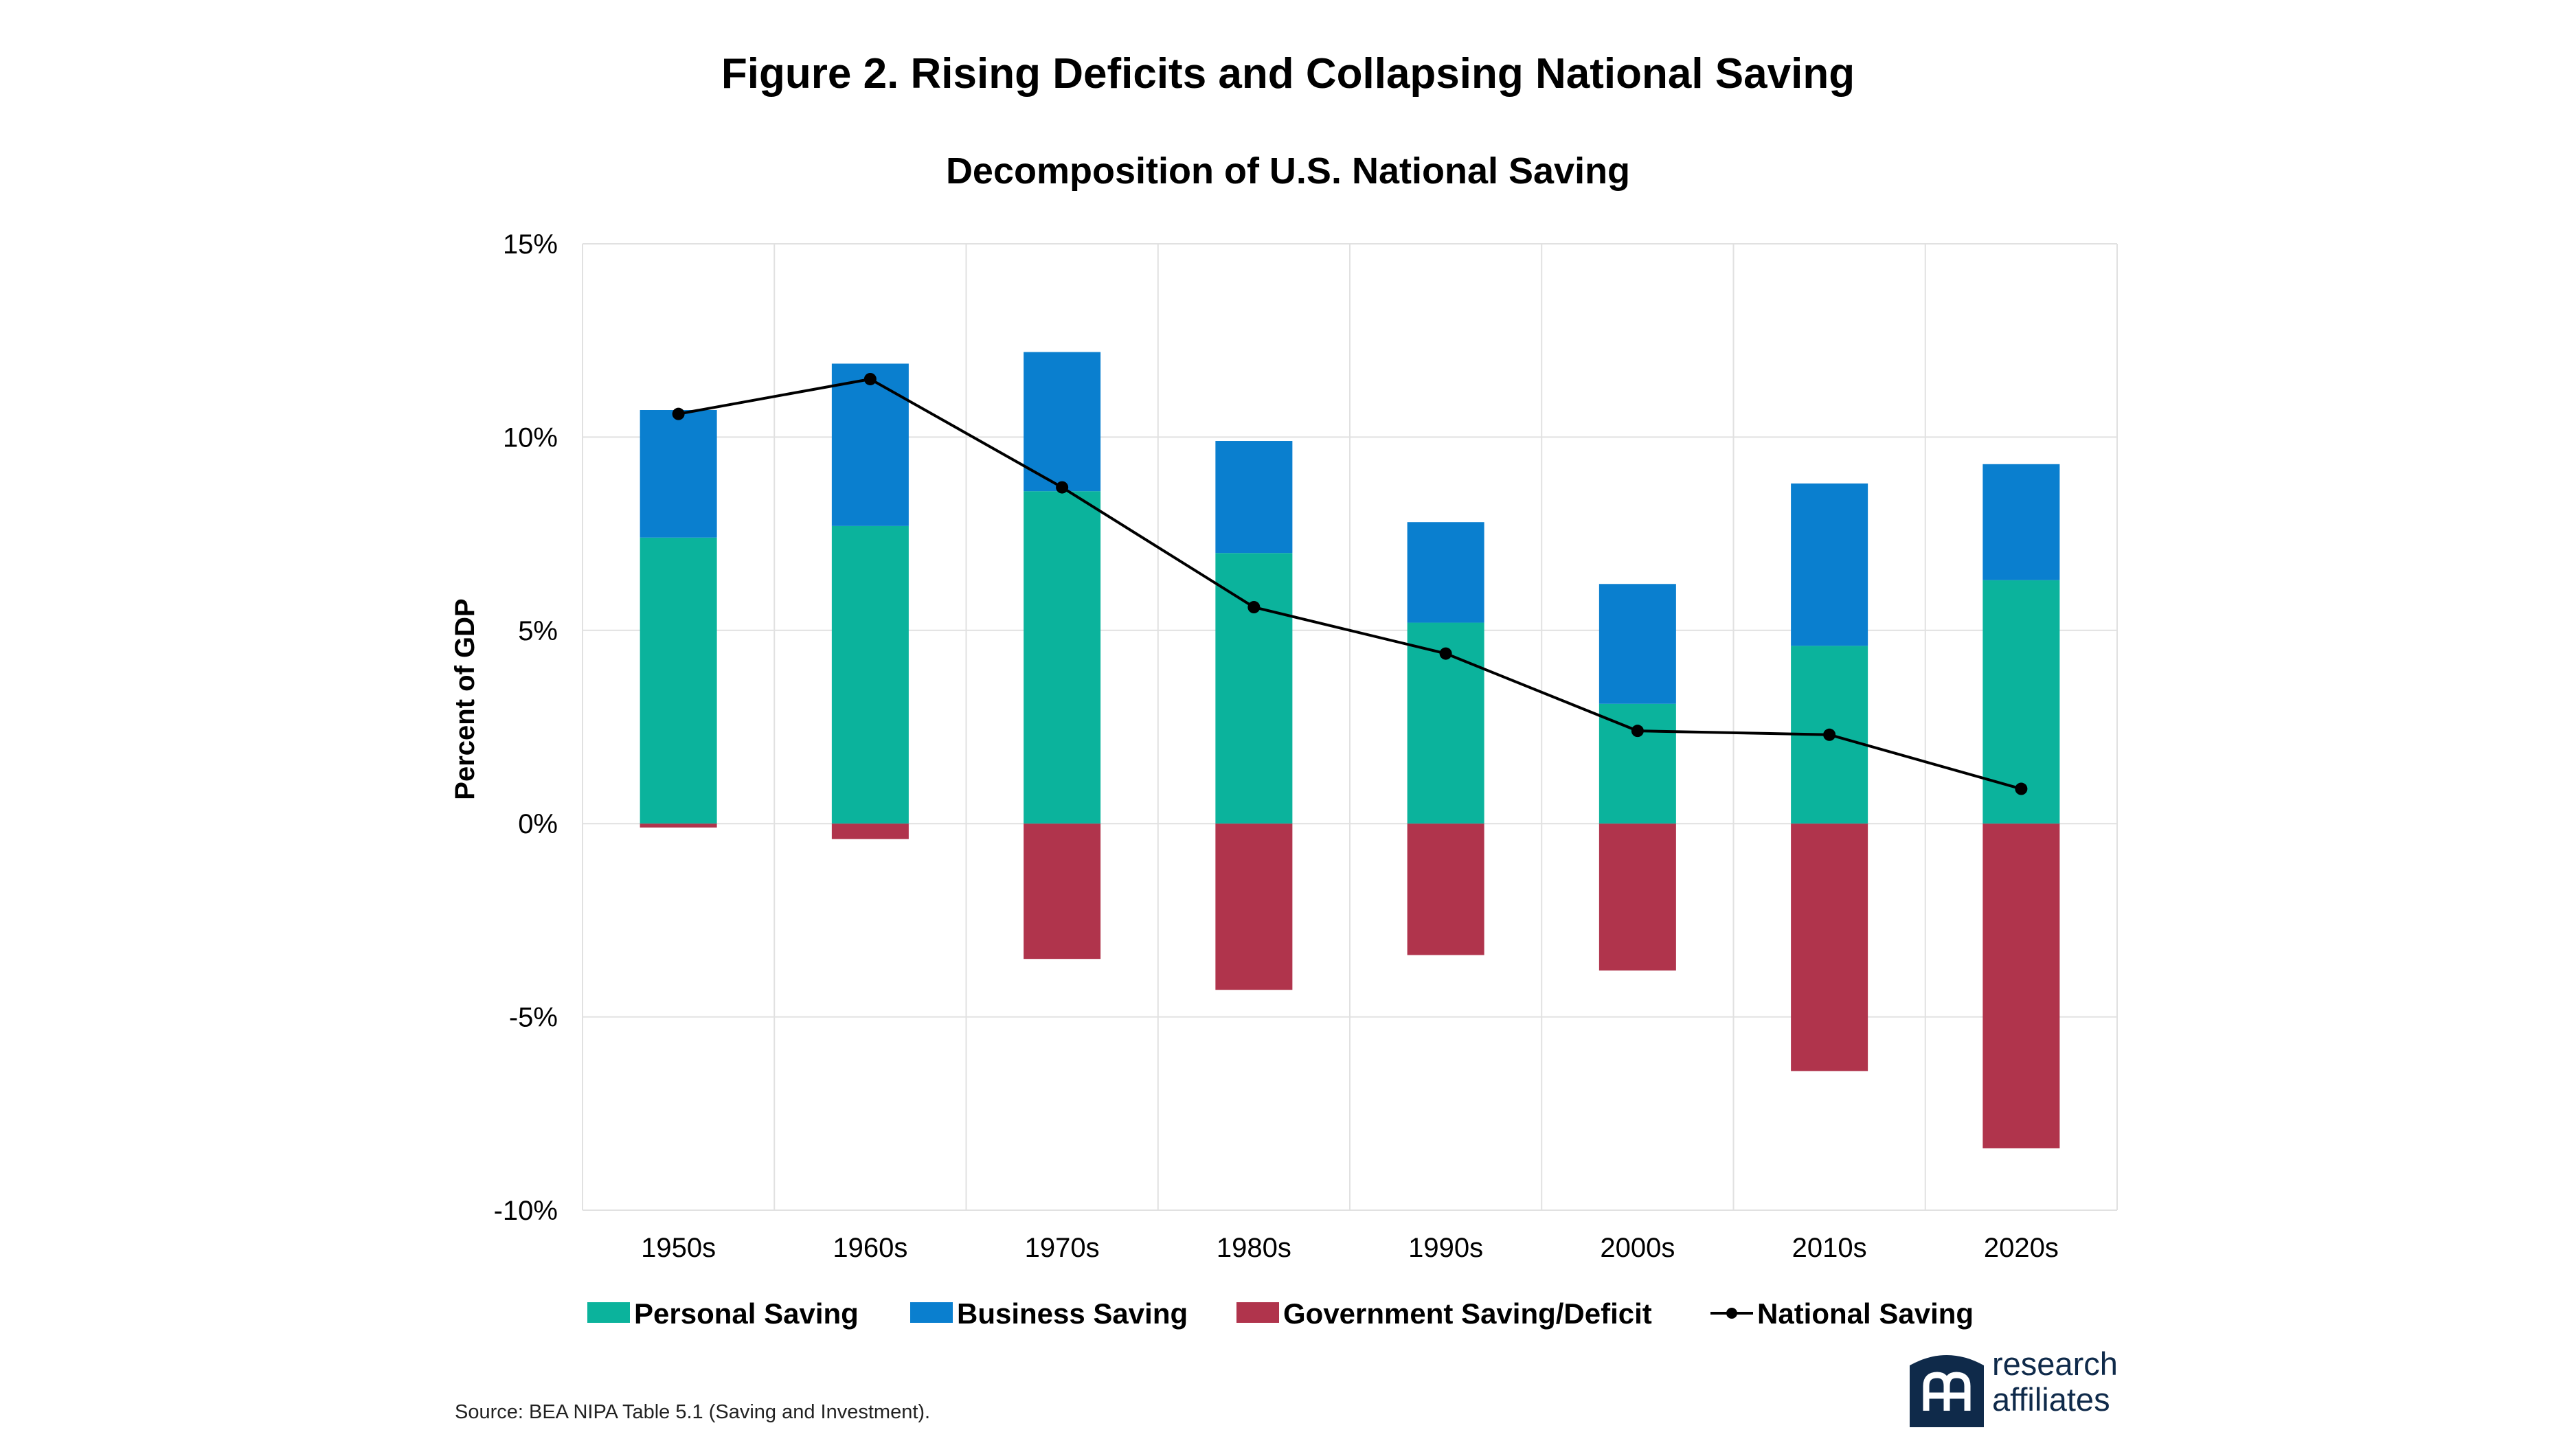 The width and height of the screenshot is (2576, 1454). What do you see at coordinates (746, 1313) in the screenshot?
I see `legend-label: Personal Saving` at bounding box center [746, 1313].